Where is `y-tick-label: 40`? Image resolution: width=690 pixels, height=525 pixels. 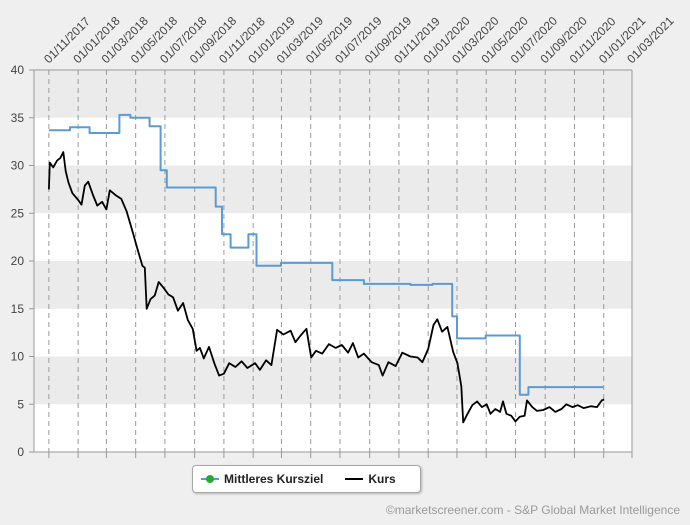
y-tick-label: 40 is located at coordinates (18, 70).